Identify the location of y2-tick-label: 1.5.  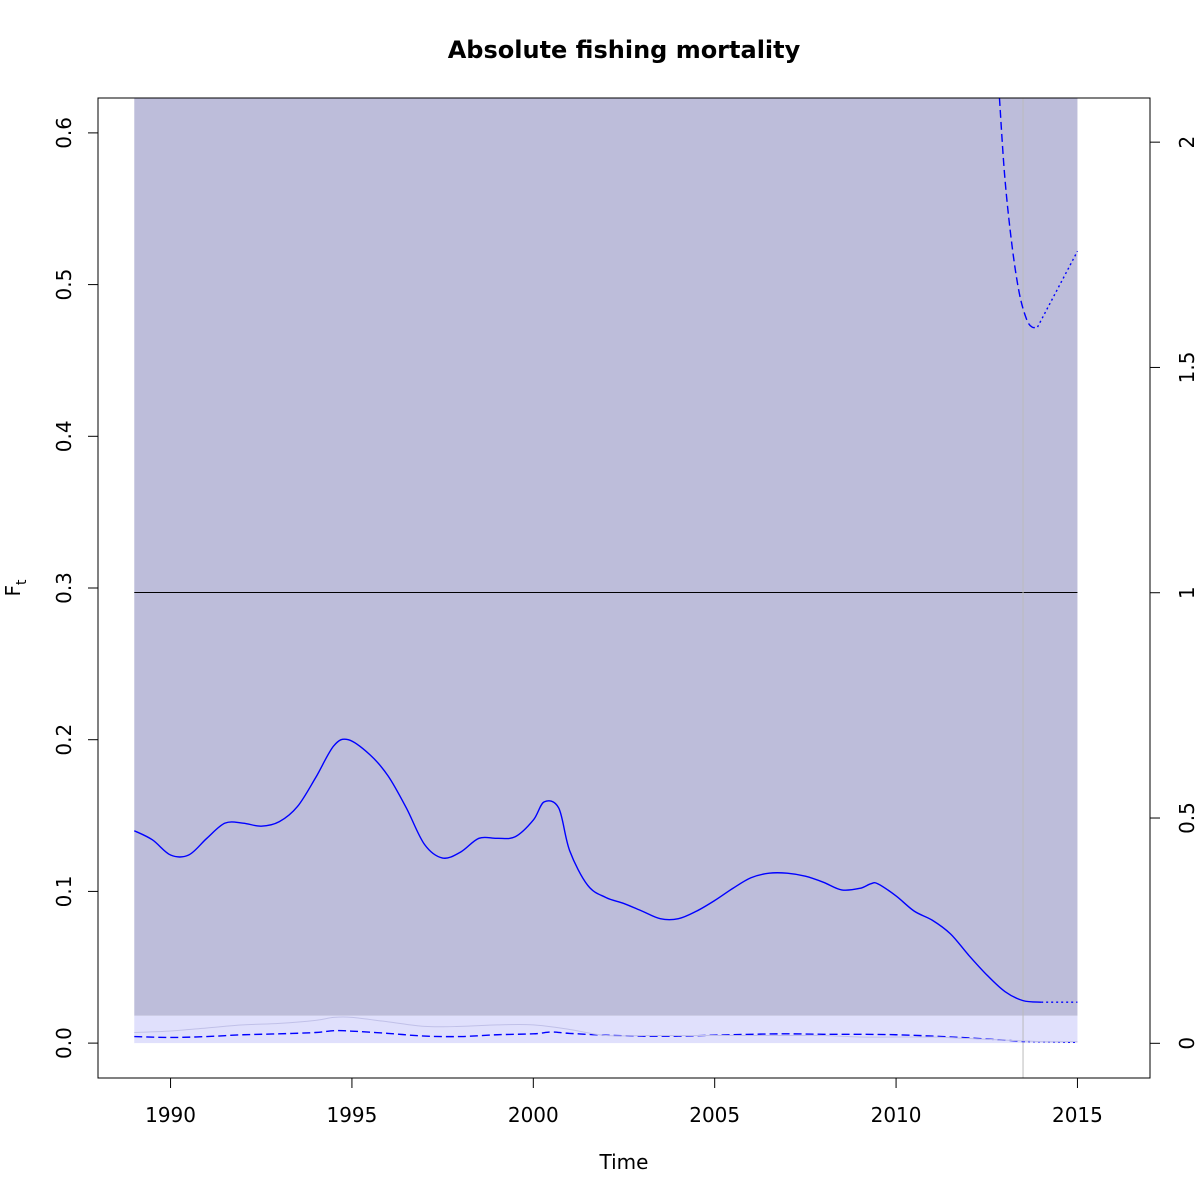
(1187, 368).